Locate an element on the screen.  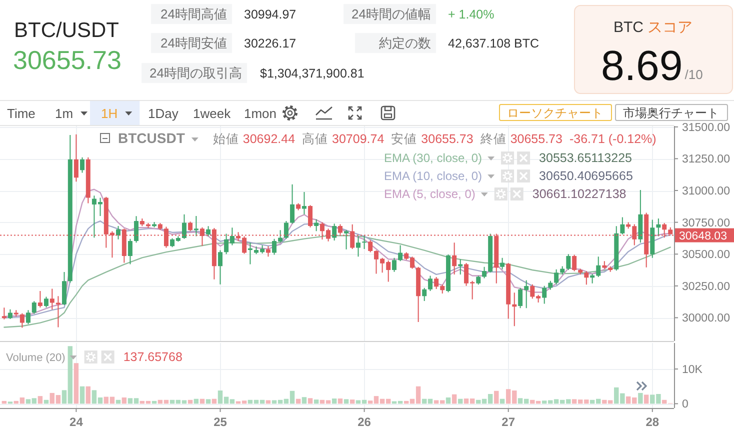
x-tick-label: 26 is located at coordinates (365, 422).